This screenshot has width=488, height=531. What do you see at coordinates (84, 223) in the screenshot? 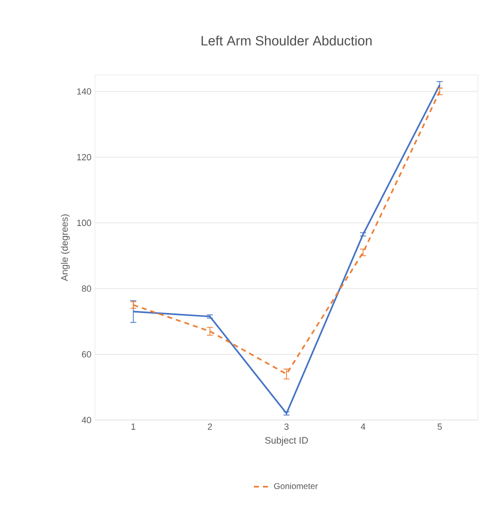
I see `y-tick-label: 100` at bounding box center [84, 223].